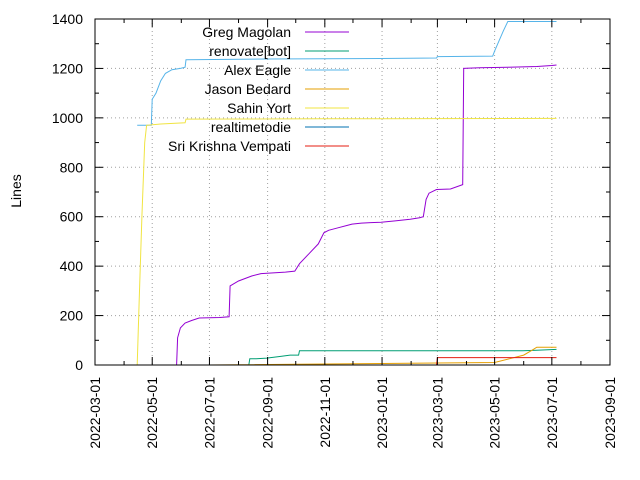 Image resolution: width=640 pixels, height=480 pixels. What do you see at coordinates (72, 167) in the screenshot?
I see `y-tick-label: 800` at bounding box center [72, 167].